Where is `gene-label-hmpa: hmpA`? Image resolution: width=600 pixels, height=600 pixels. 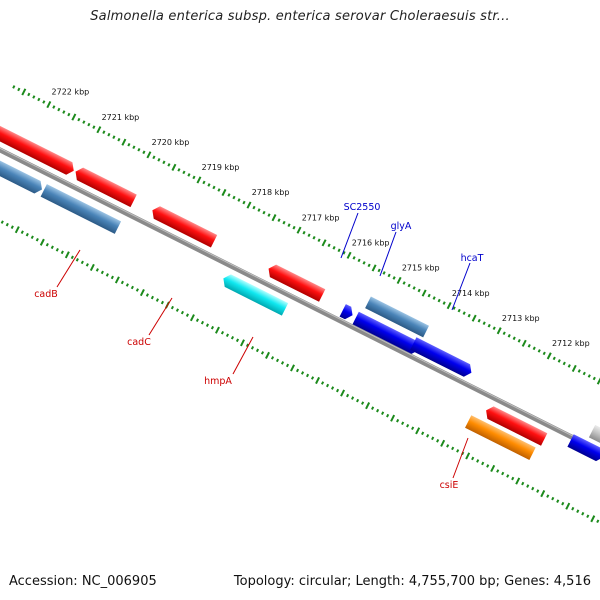
gene-label-hmpa: hmpA is located at coordinates (218, 381).